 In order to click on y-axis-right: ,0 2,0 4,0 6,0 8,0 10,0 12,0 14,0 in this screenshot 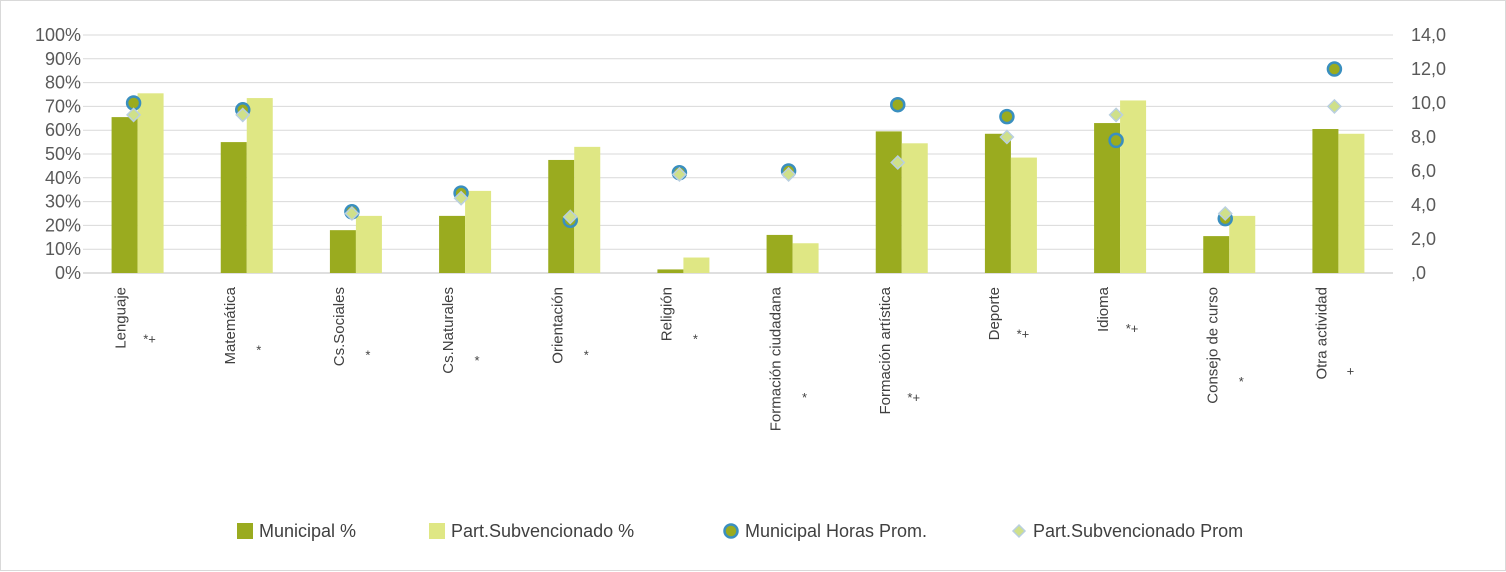, I will do `click(1428, 154)`.